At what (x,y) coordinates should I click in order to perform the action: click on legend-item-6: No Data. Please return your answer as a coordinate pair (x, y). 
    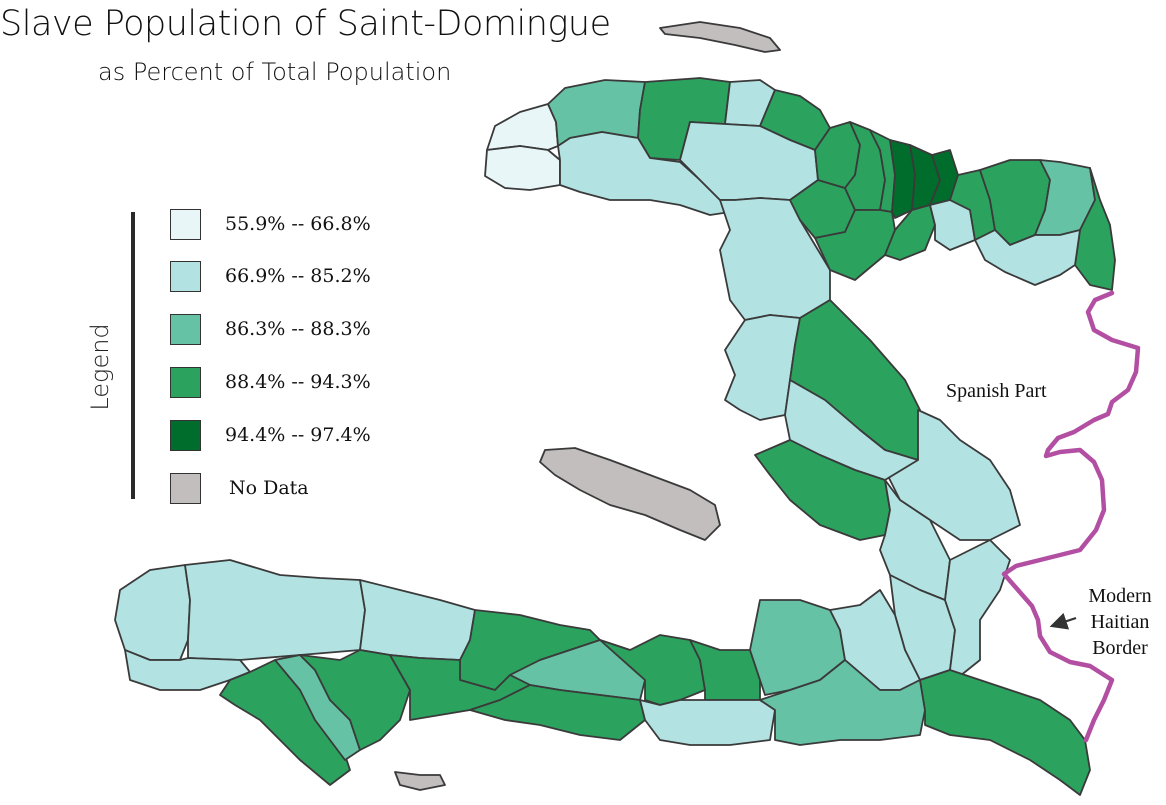
    Looking at the image, I should click on (239, 488).